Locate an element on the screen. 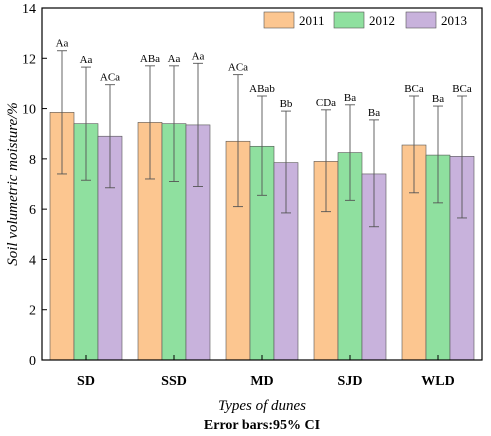 The image size is (491, 436). y-tick-label: 0 is located at coordinates (32, 361).